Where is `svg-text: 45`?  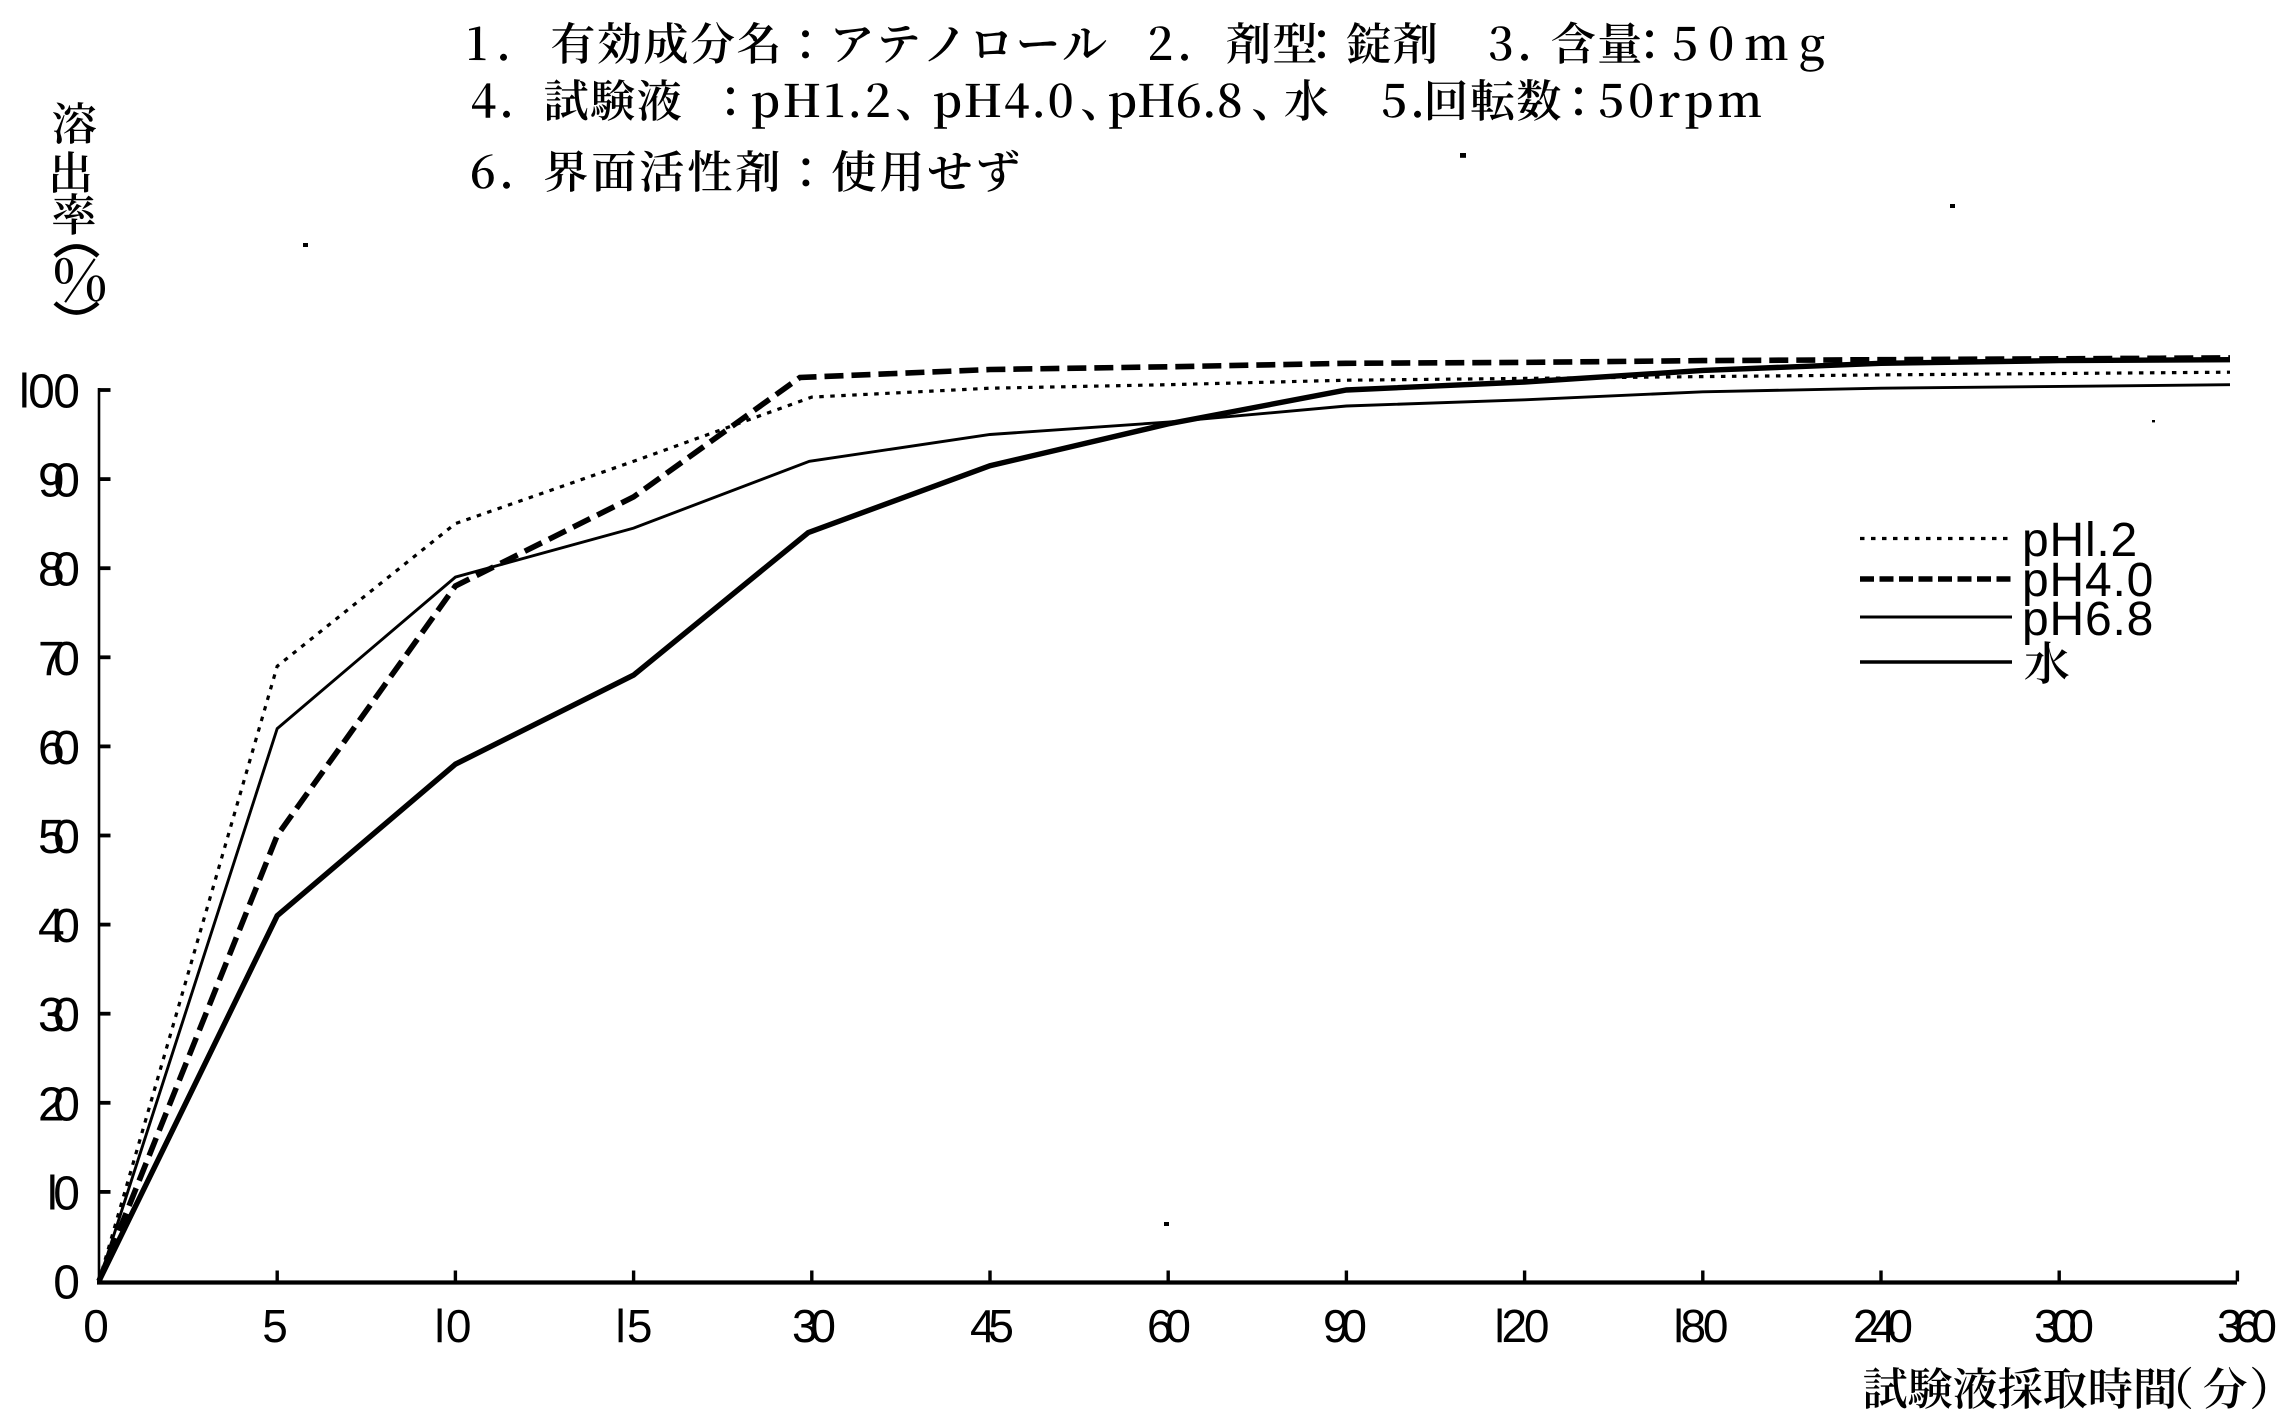
svg-text: 45 is located at coordinates (992, 1326).